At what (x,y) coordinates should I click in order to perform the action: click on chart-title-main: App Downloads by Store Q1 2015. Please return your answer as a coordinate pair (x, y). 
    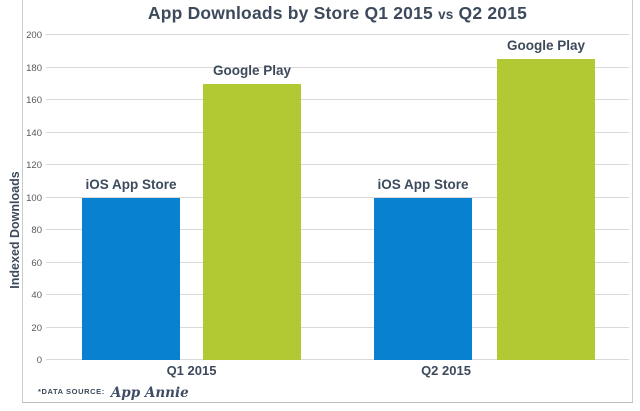
    Looking at the image, I should click on (290, 13).